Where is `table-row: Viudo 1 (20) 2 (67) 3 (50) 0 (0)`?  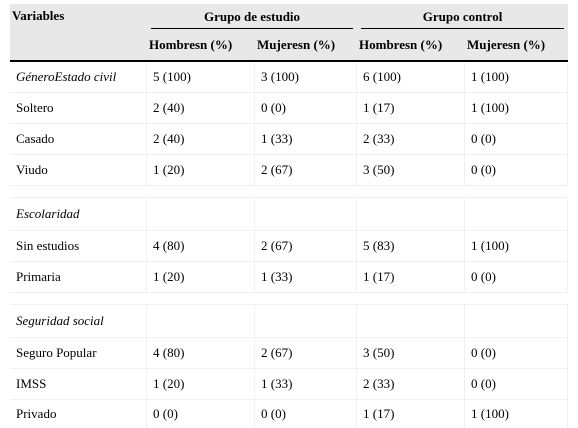
table-row: Viudo 1 (20) 2 (67) 3 (50) 0 (0) is located at coordinates (289, 170).